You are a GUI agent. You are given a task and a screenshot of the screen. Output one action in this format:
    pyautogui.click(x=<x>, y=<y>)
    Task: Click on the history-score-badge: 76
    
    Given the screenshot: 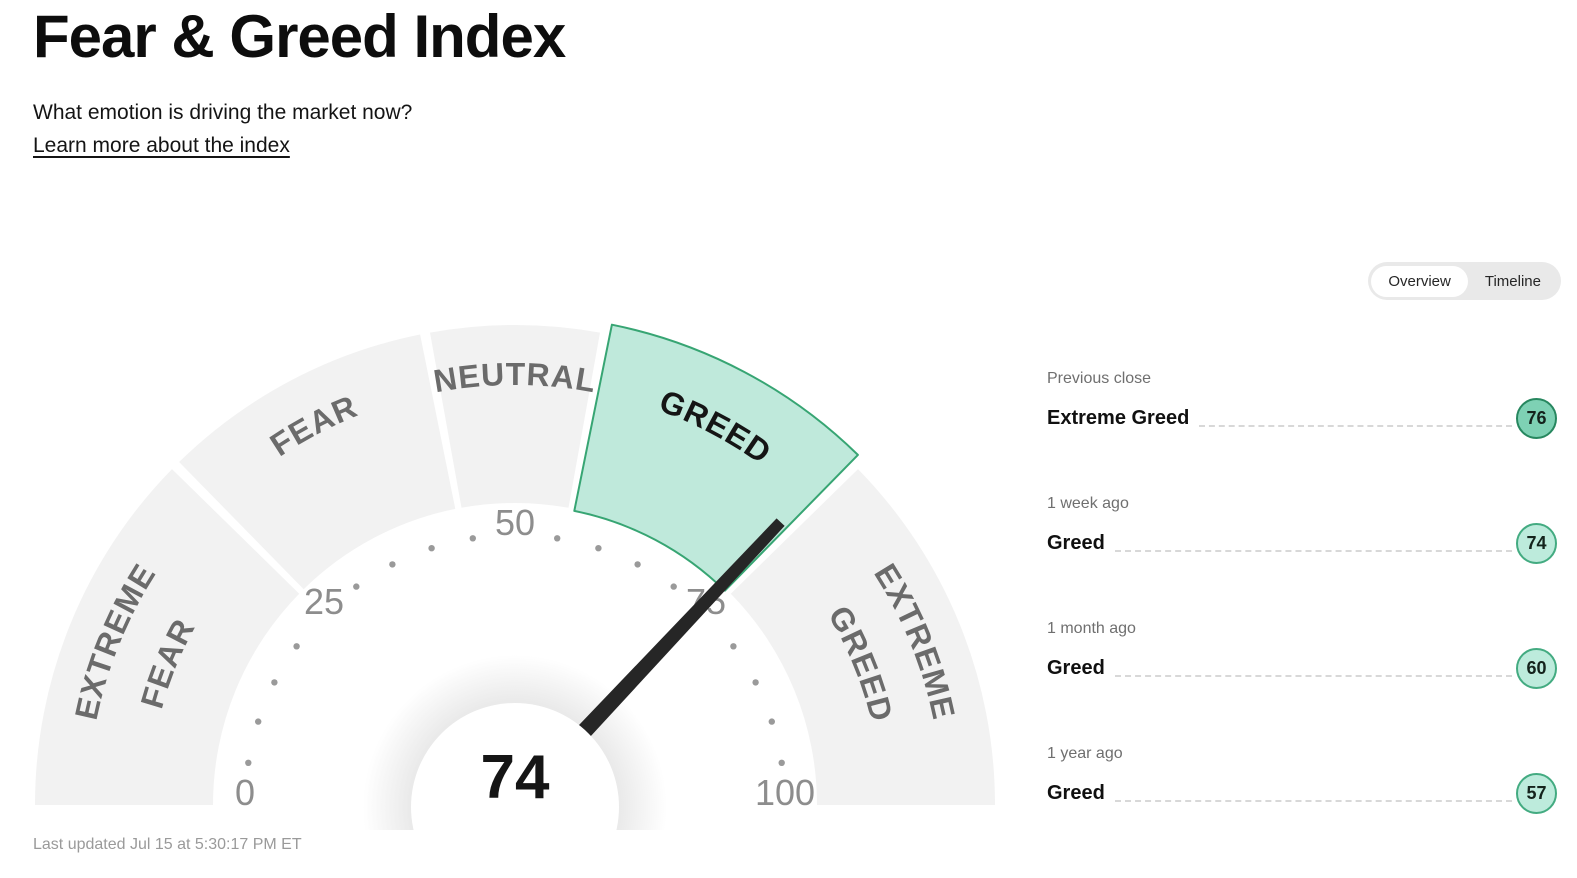 What is the action you would take?
    pyautogui.click(x=1536, y=418)
    